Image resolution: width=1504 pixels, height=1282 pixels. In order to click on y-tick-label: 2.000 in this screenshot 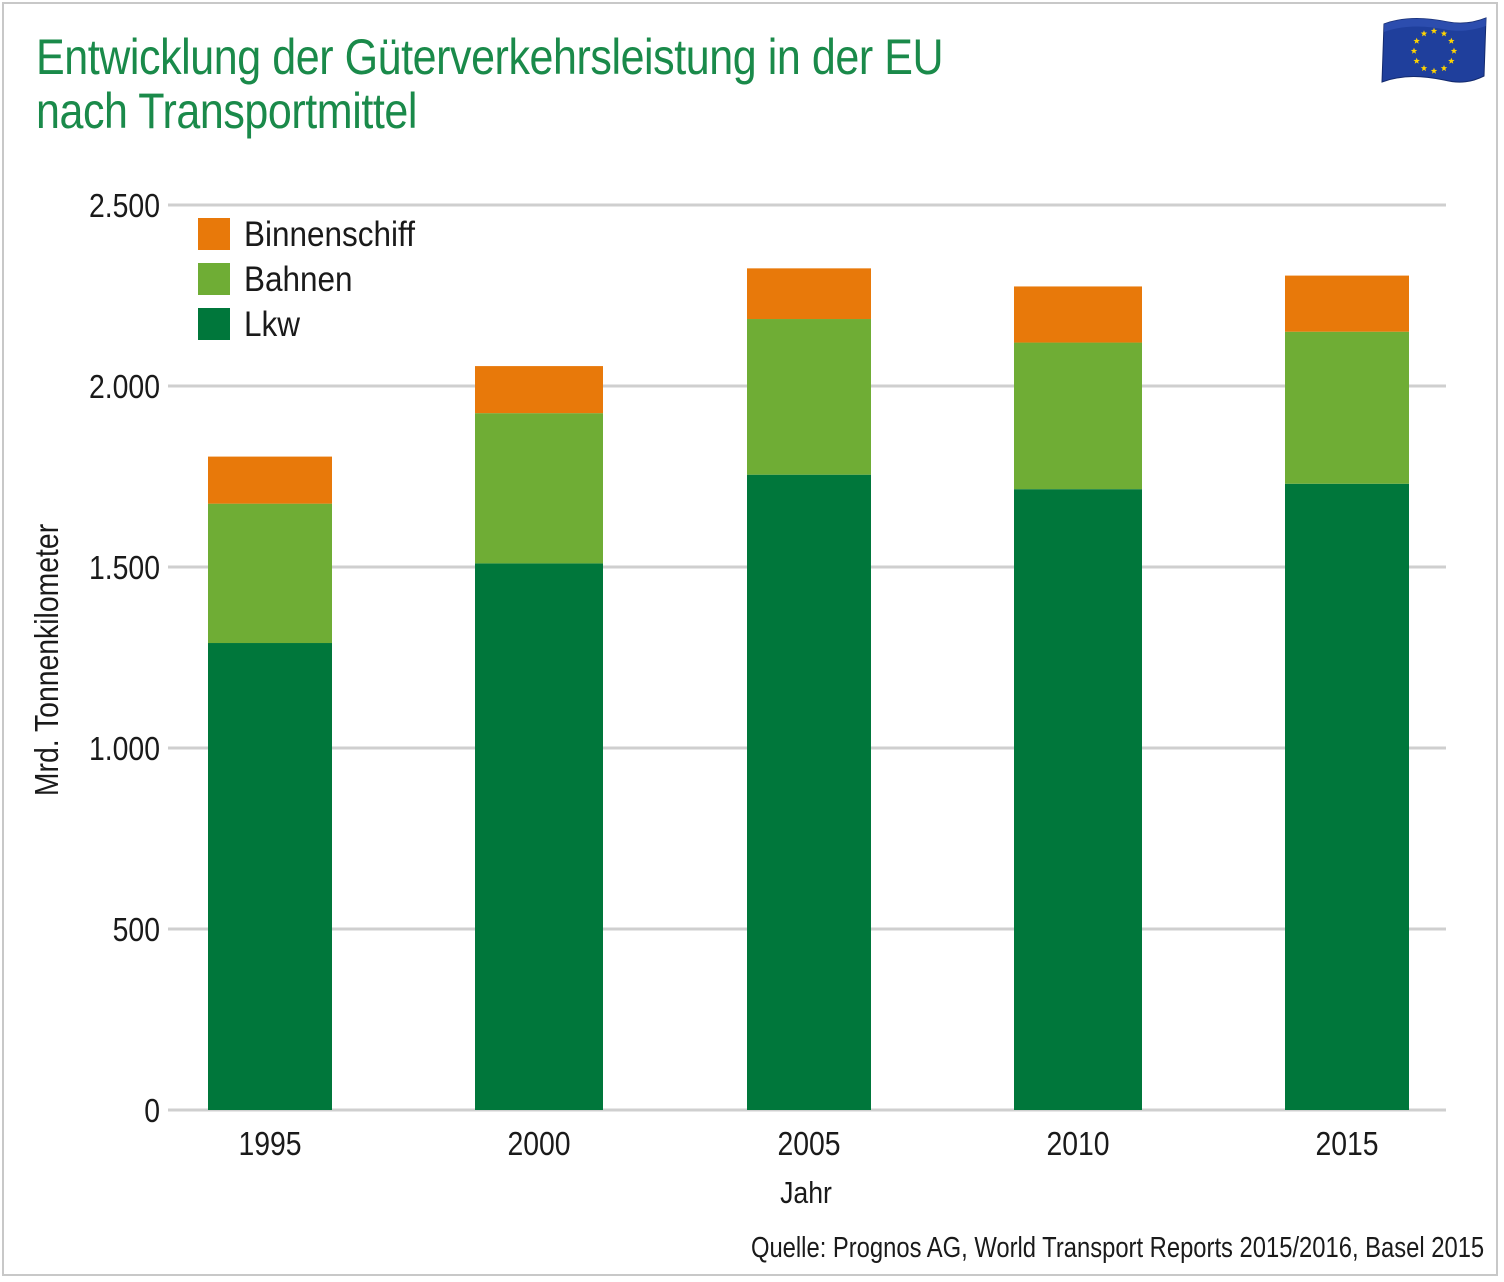, I will do `click(124, 387)`.